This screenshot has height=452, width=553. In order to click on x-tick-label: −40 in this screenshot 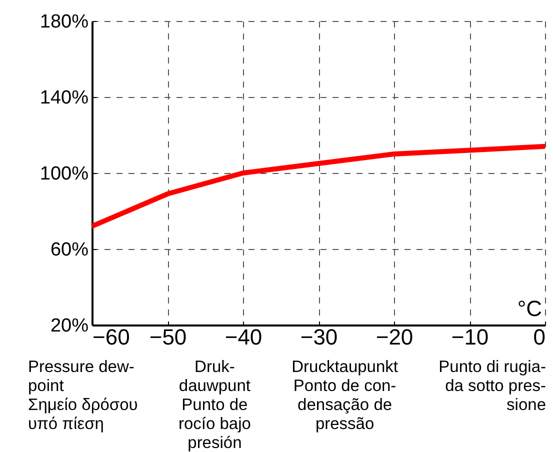, I will do `click(243, 337)`.